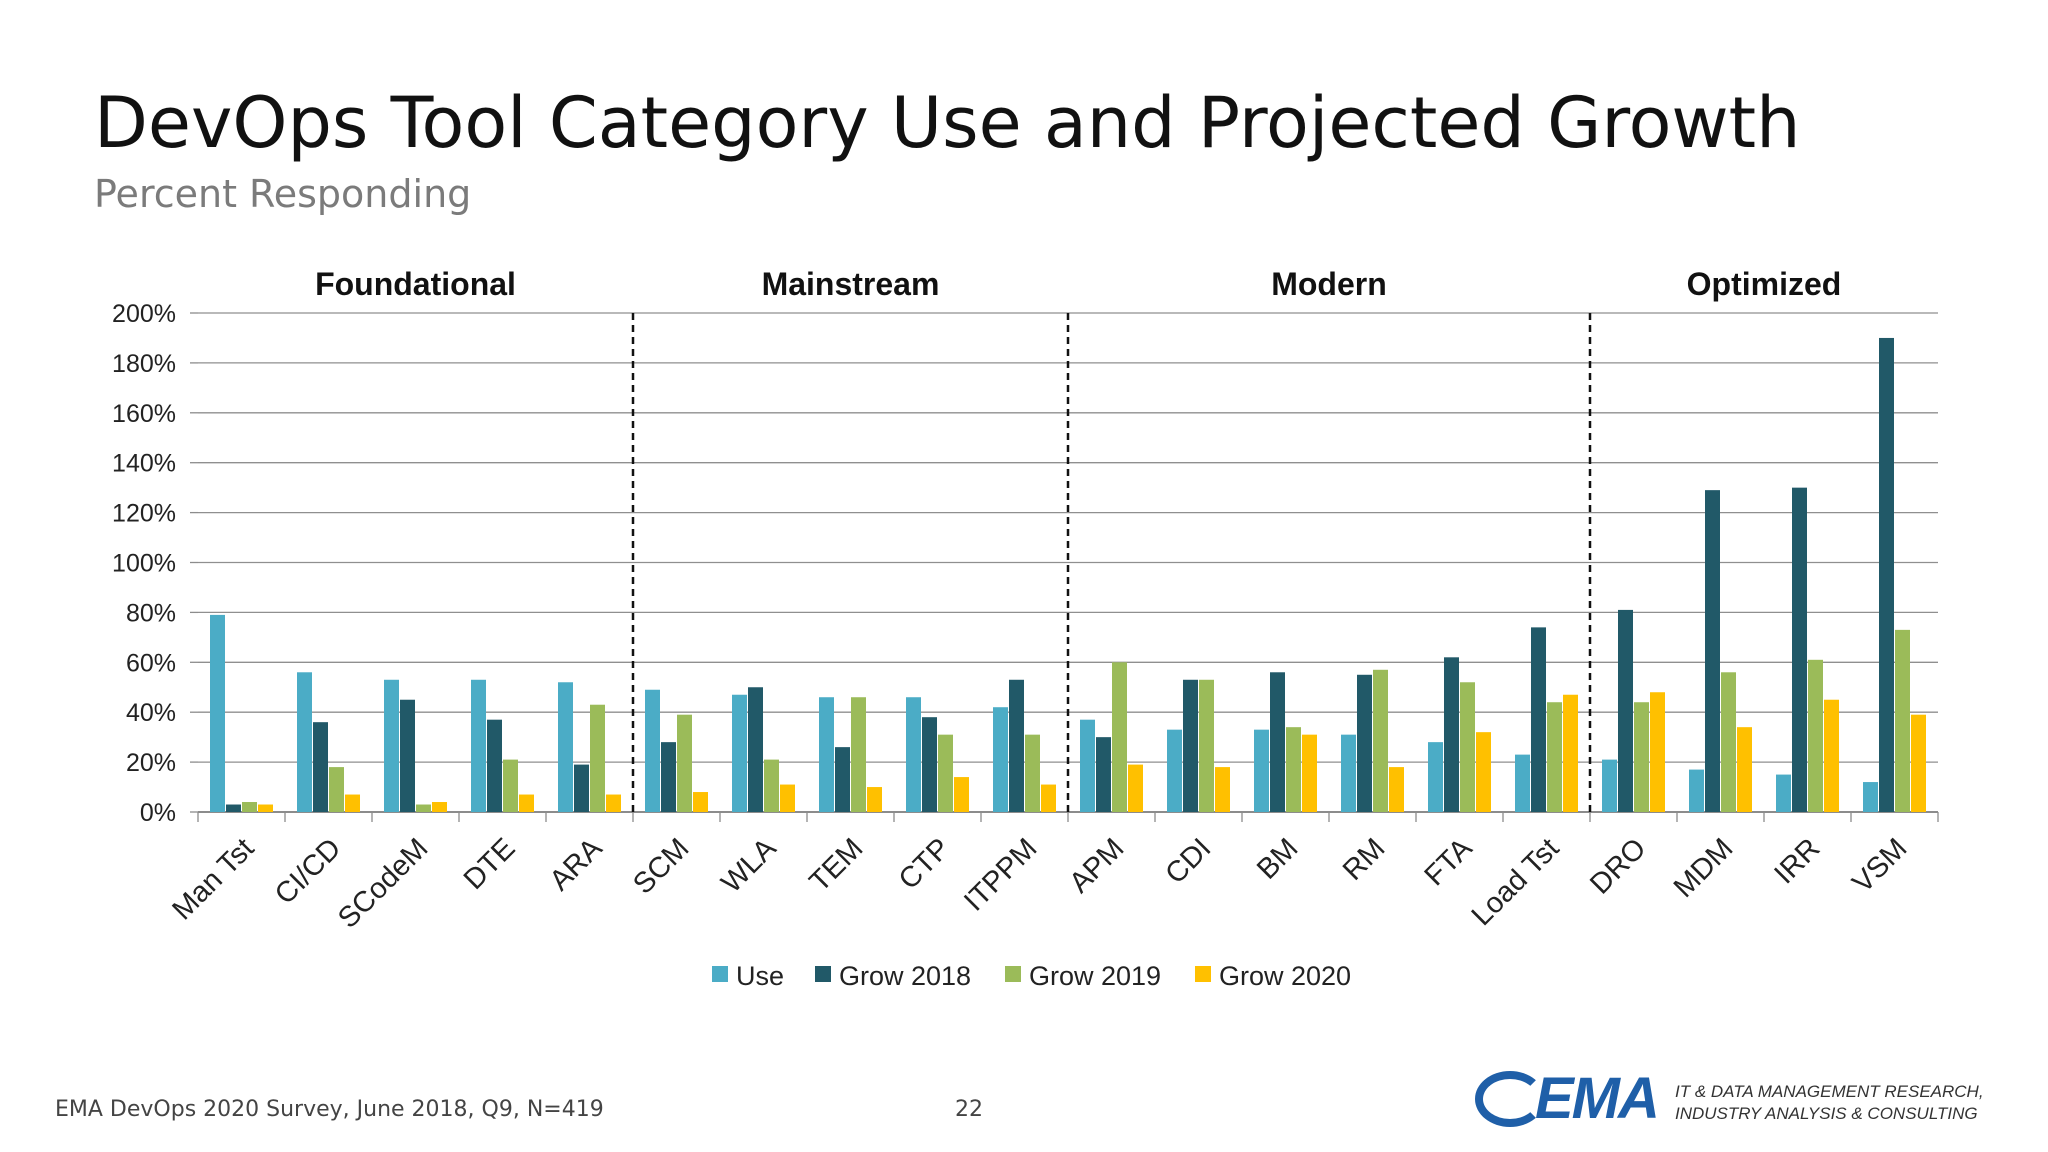  What do you see at coordinates (1516, 882) in the screenshot?
I see `x-tick-label: Load Tst` at bounding box center [1516, 882].